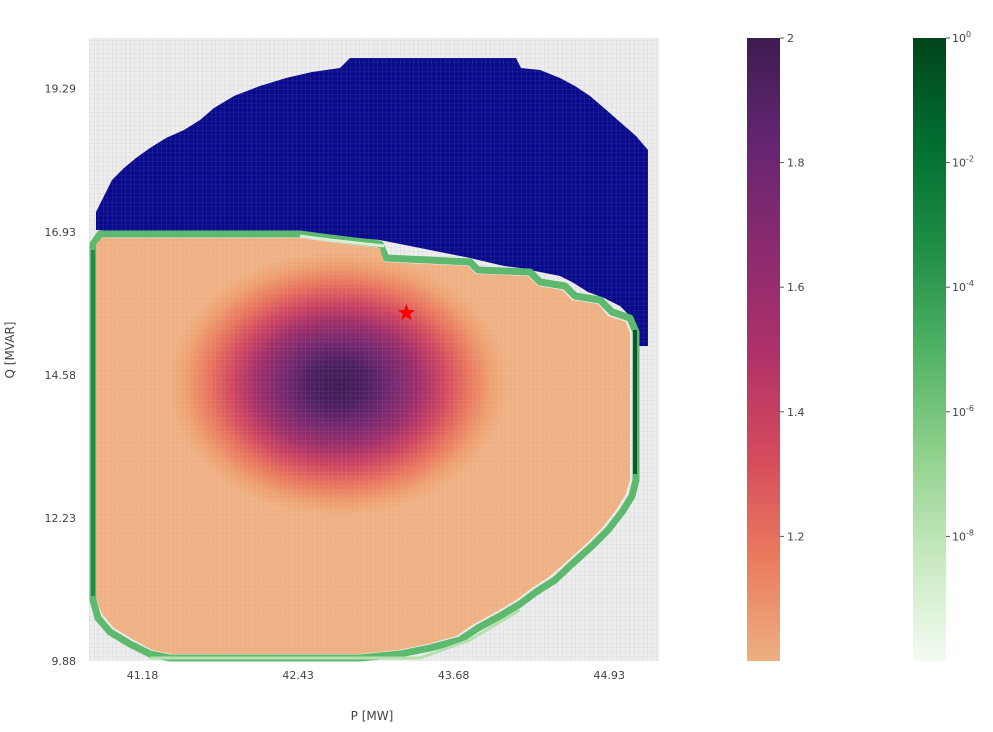 This screenshot has width=993, height=732. What do you see at coordinates (929, 349) in the screenshot?
I see `colorbar-log-gradient` at bounding box center [929, 349].